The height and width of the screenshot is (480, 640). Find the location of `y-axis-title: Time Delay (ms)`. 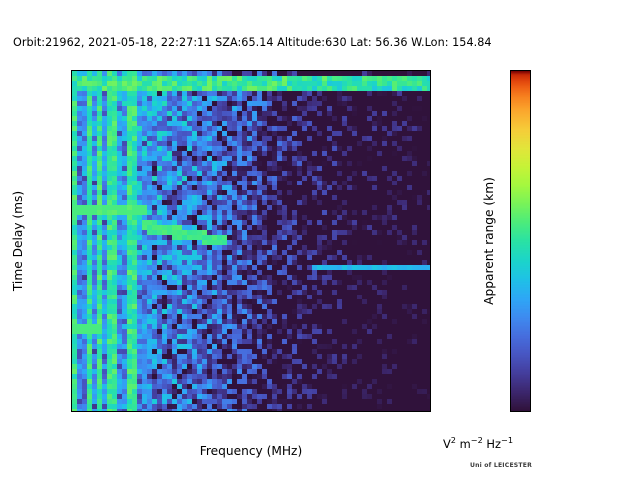

y-axis-title: Time Delay (ms) is located at coordinates (18, 241).